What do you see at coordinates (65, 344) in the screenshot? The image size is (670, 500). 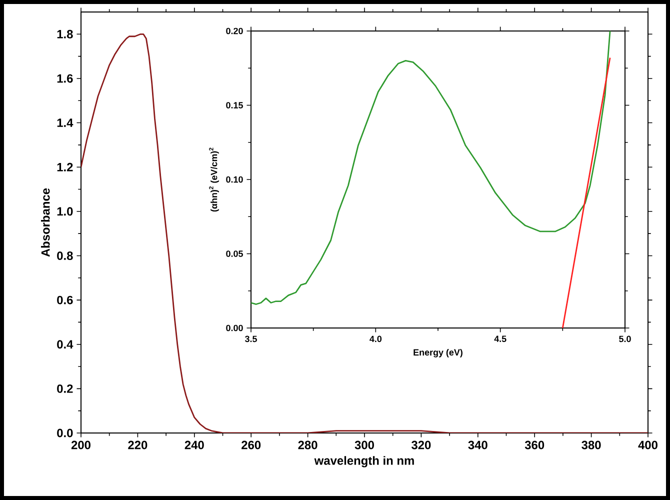 I see `y-tick-label: 0.4` at bounding box center [65, 344].